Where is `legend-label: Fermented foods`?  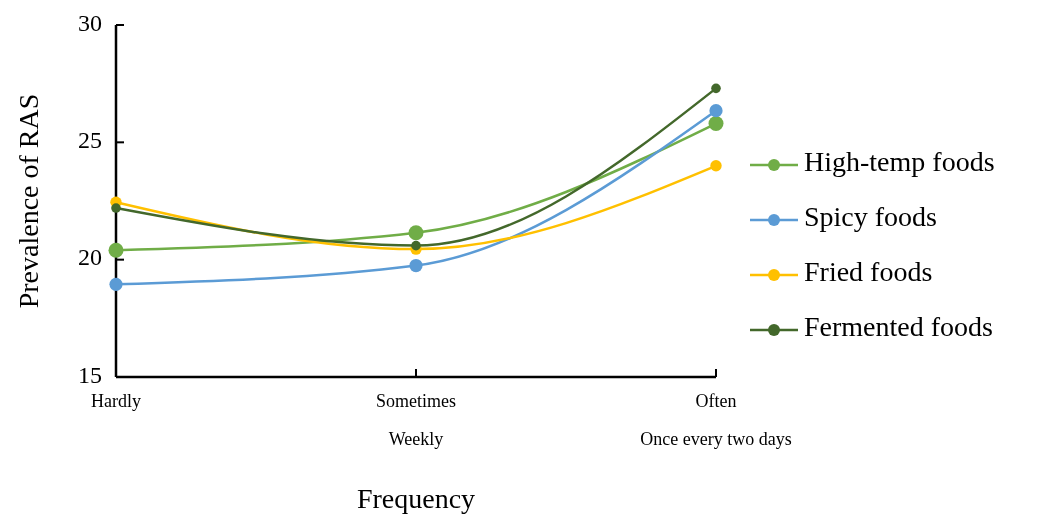 legend-label: Fermented foods is located at coordinates (898, 327).